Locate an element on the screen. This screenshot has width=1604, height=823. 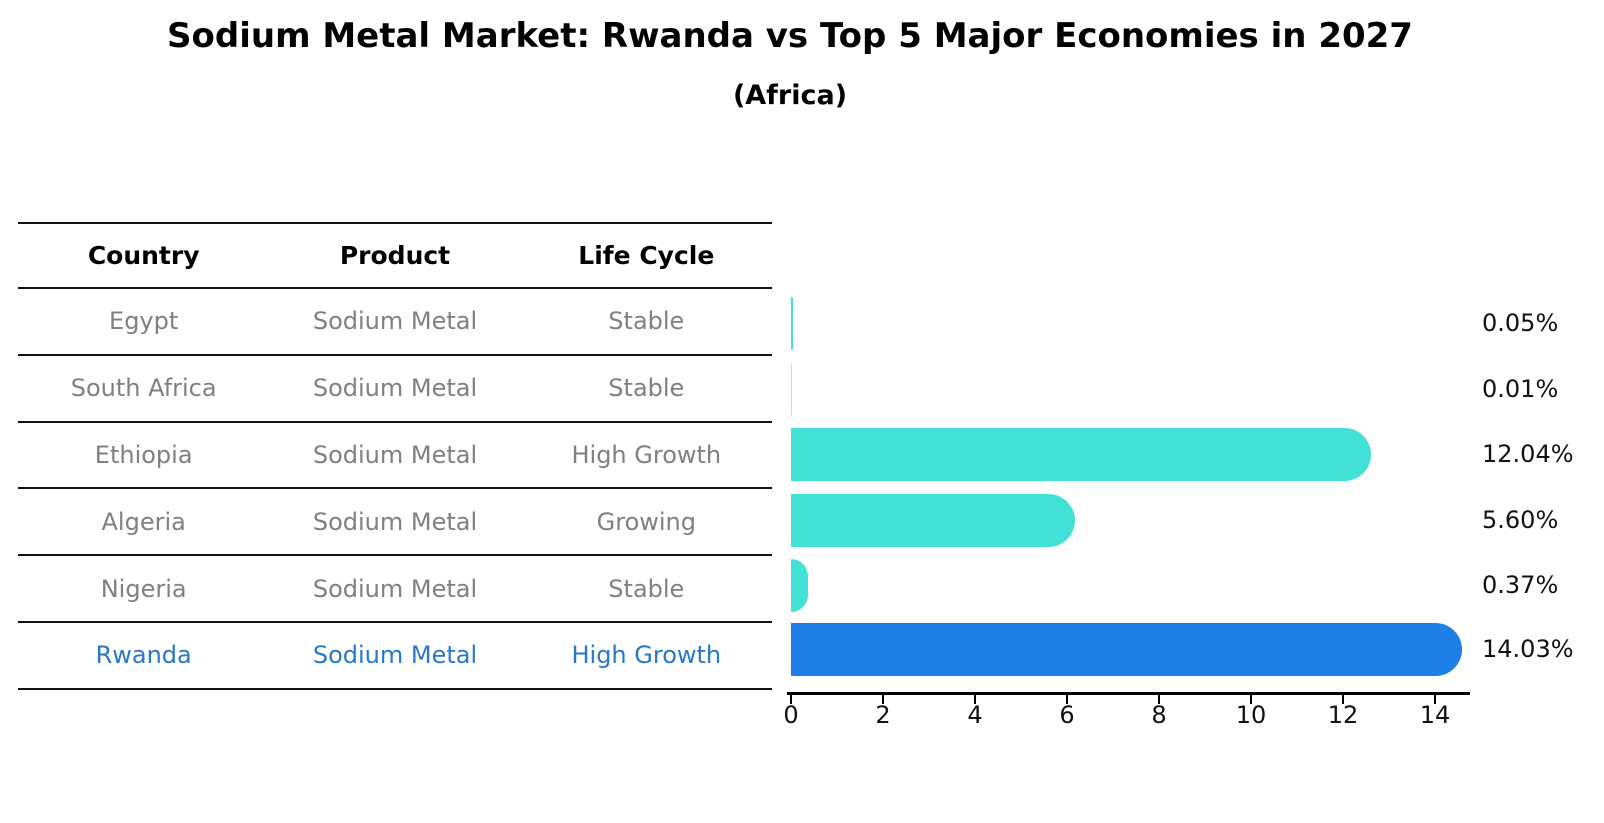
table-row: Ethiopia Sodium Metal High Growth is located at coordinates (395, 456).